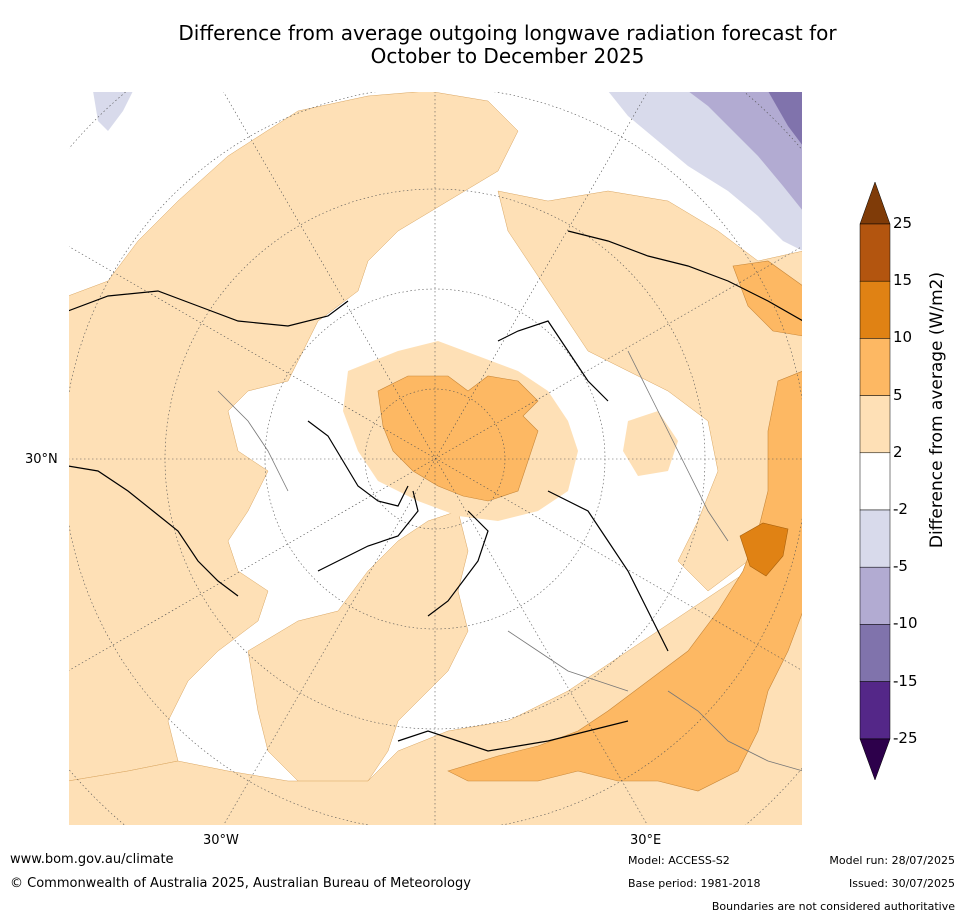 The image size is (965, 919). Describe the element at coordinates (41, 459) in the screenshot. I see `lat-label-30n: 30°N` at that location.